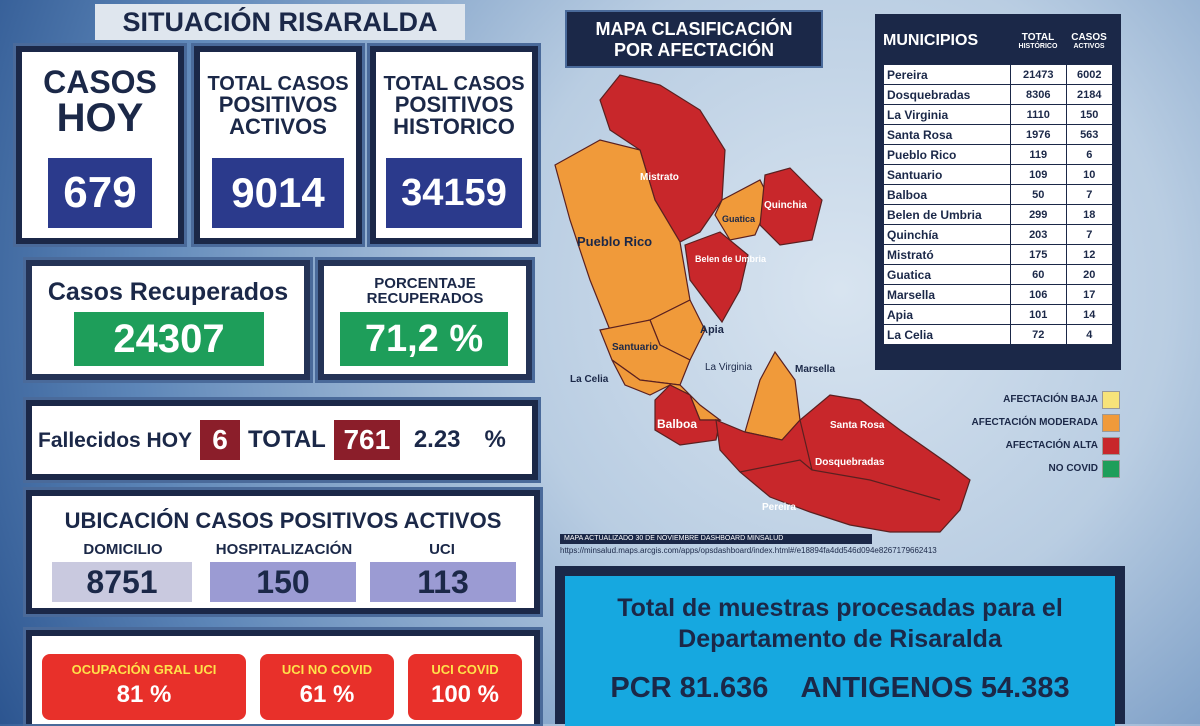 Image resolution: width=1200 pixels, height=726 pixels. I want to click on table-cell: 20, so click(1089, 274).